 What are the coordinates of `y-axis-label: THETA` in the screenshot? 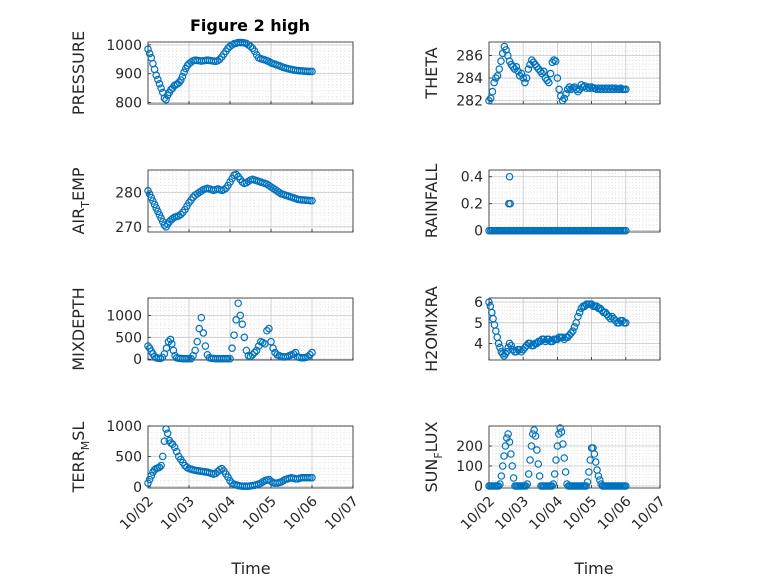 It's located at (431, 73).